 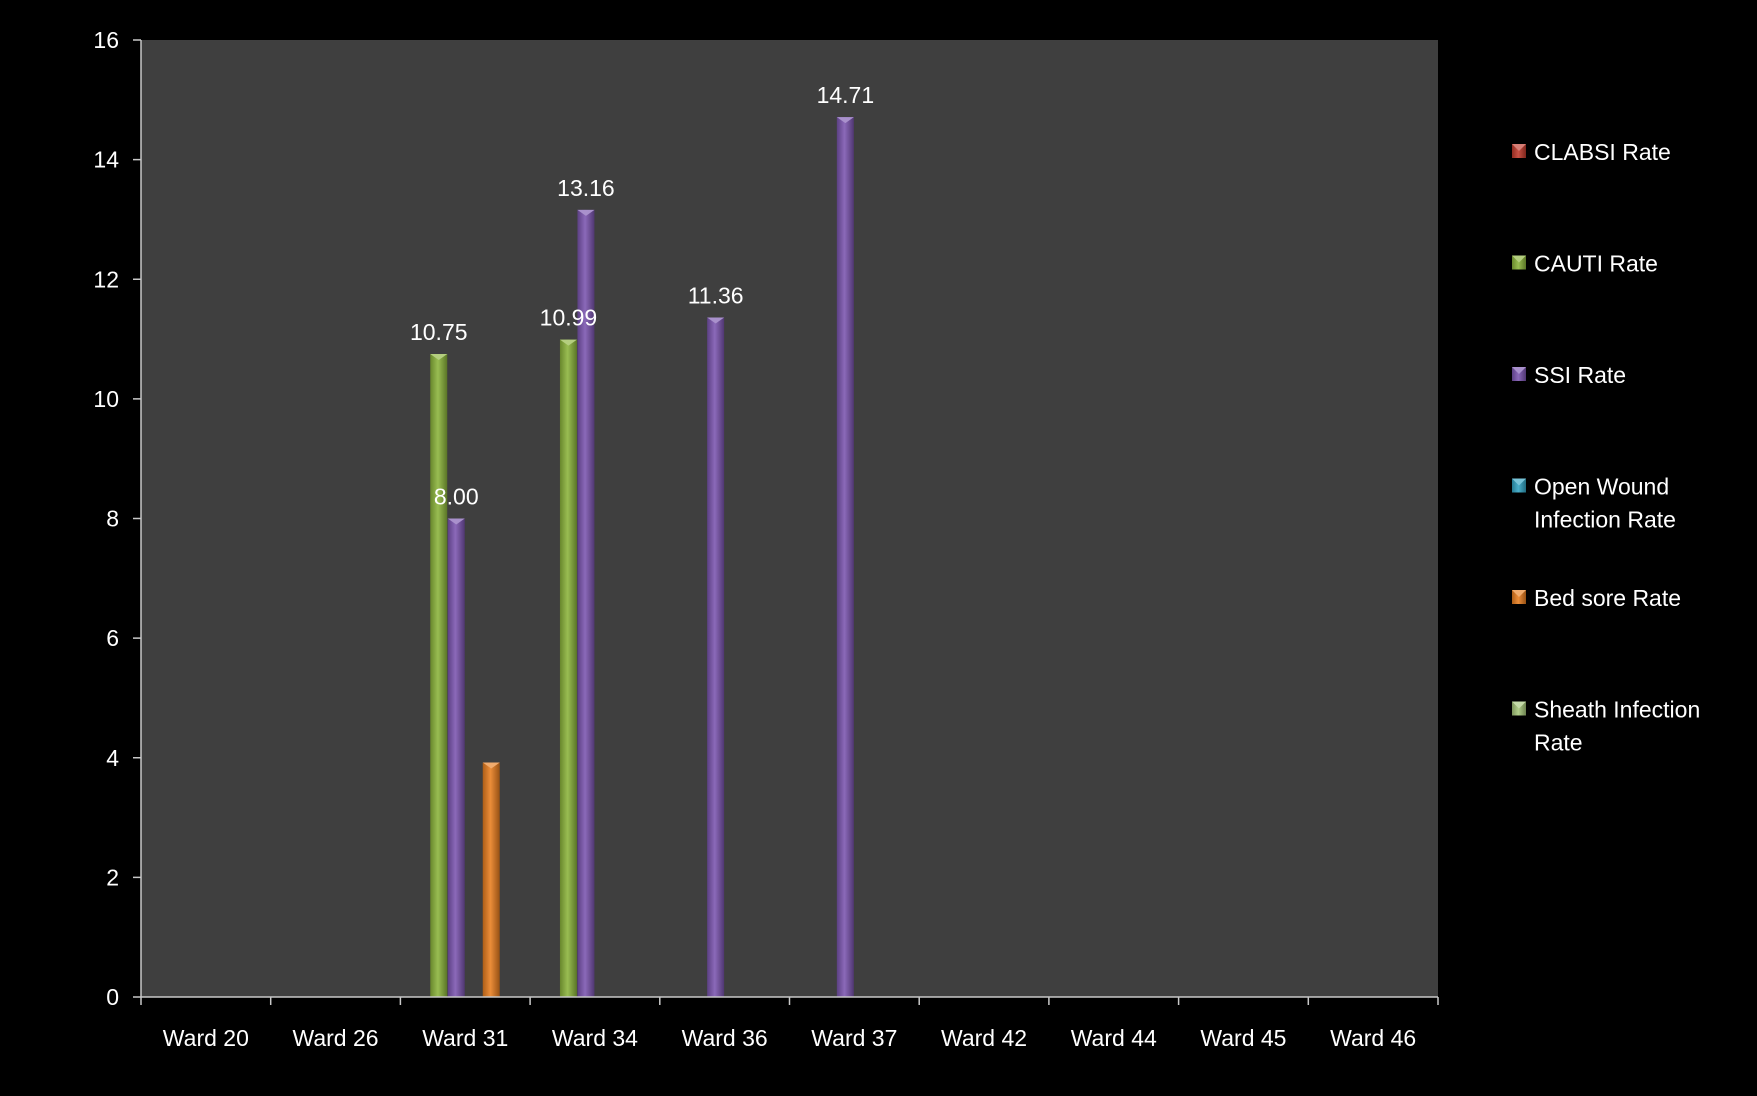 I want to click on legend-label: Infection Rate, so click(x=1605, y=520).